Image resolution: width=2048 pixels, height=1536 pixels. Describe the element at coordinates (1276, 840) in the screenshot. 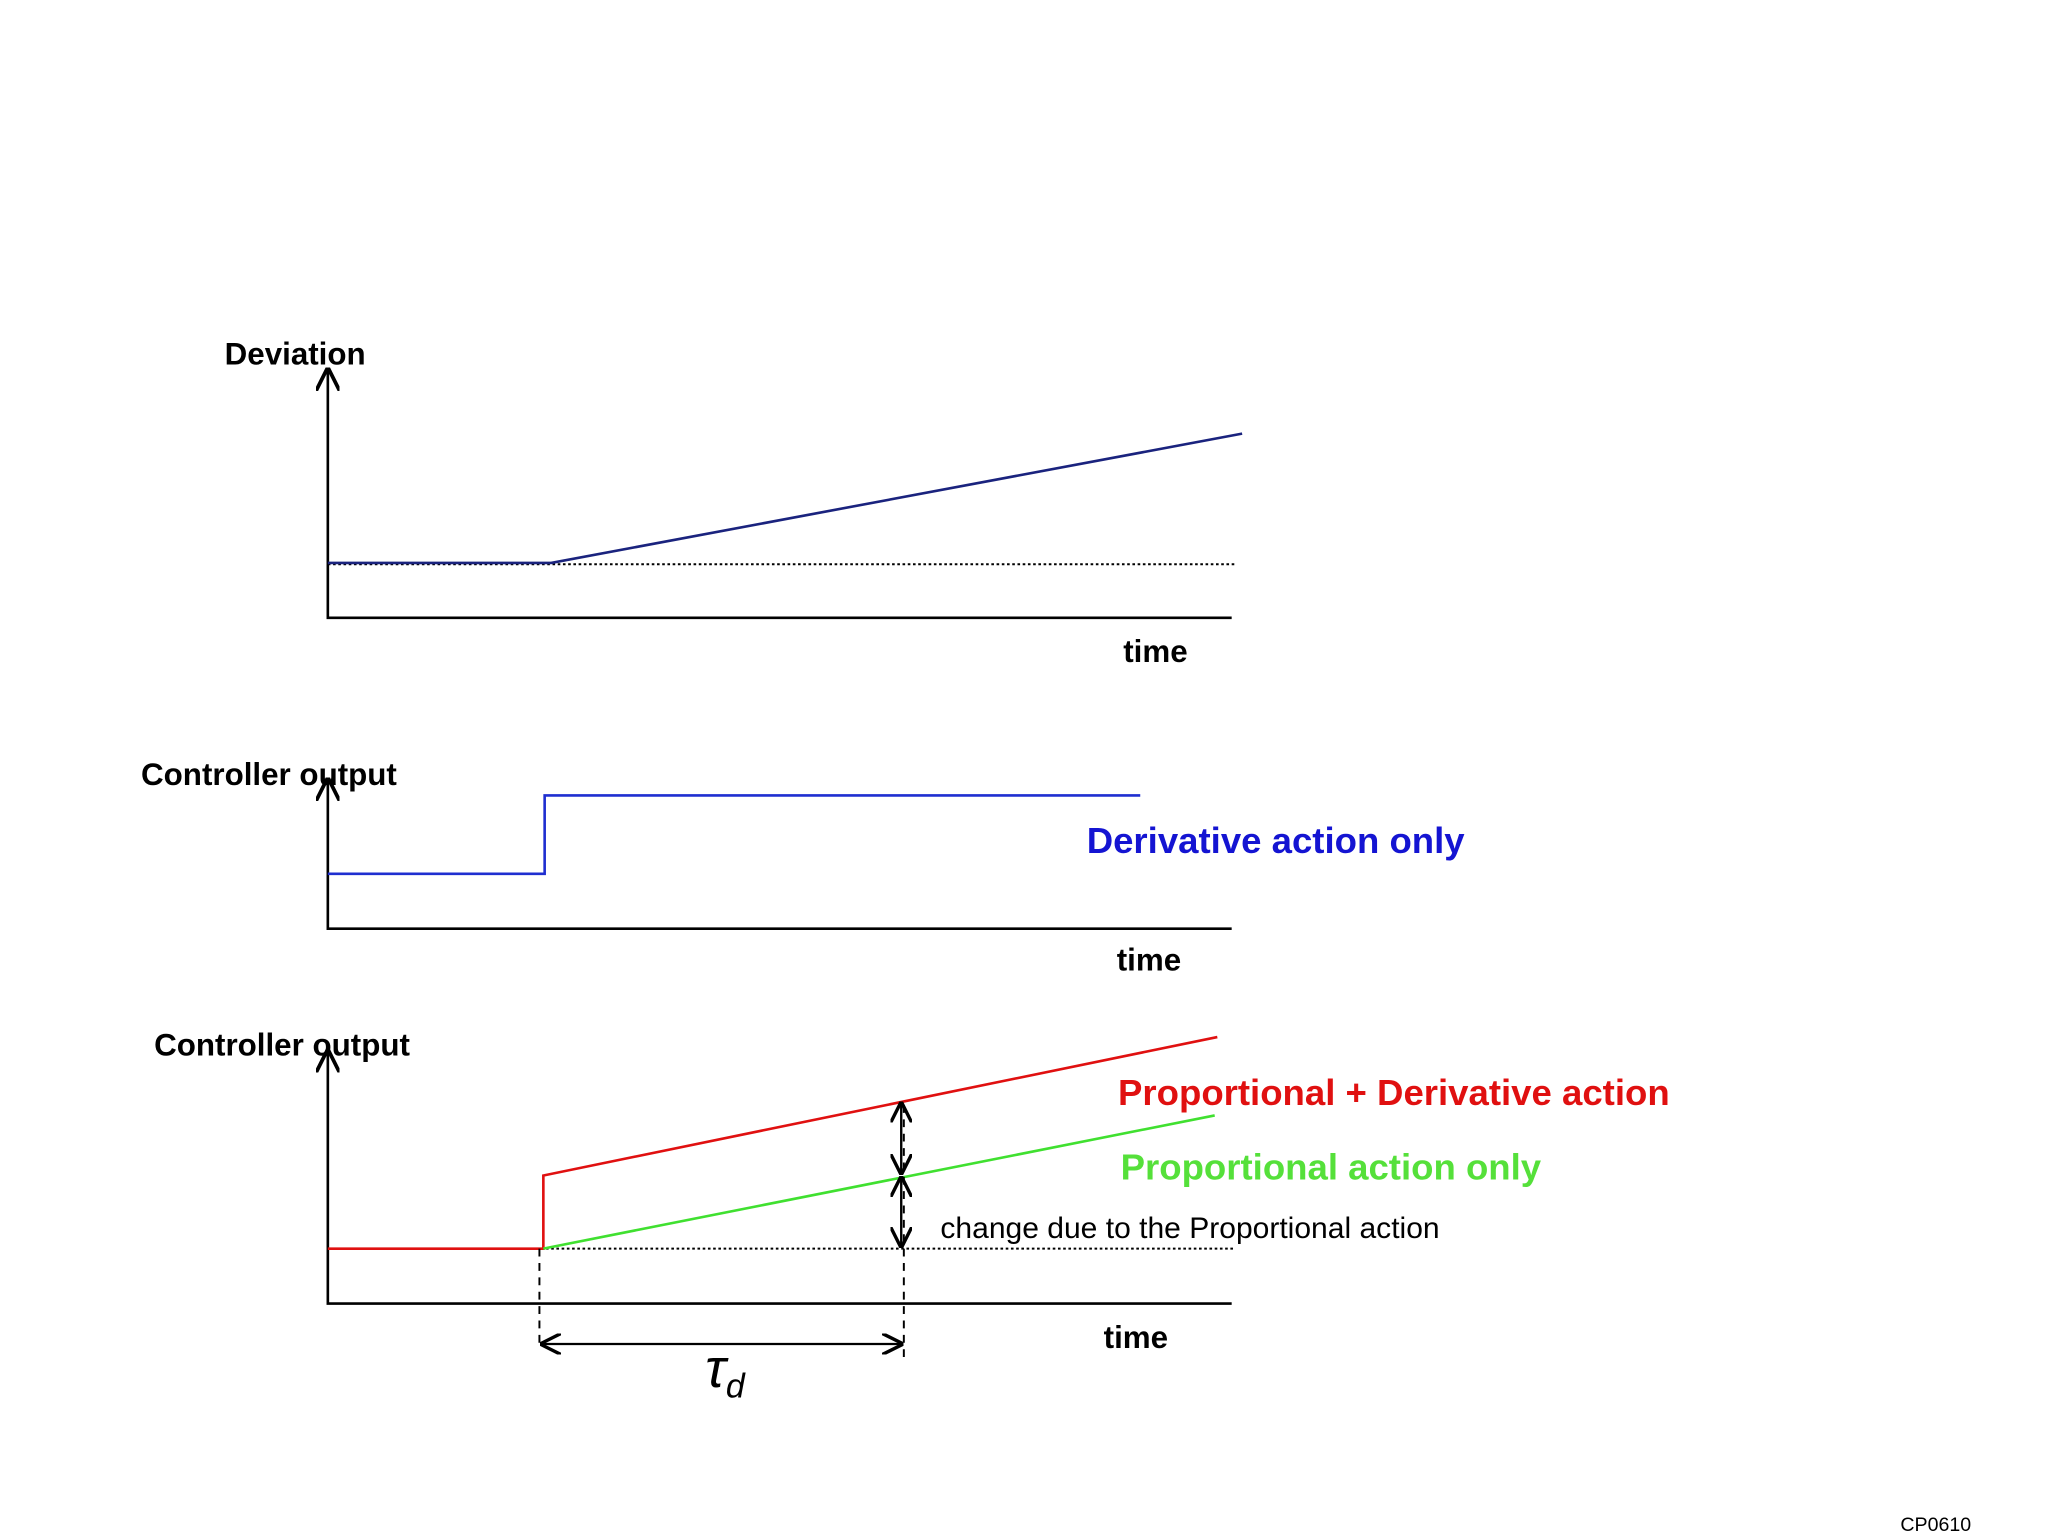

I see `annotation: Derivative action only` at that location.